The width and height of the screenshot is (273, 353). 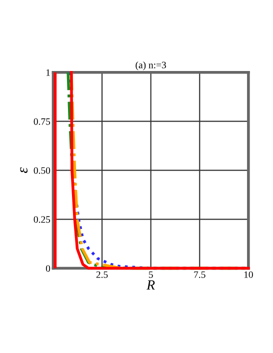 I want to click on x-tick-label: 2.5, so click(x=102, y=274).